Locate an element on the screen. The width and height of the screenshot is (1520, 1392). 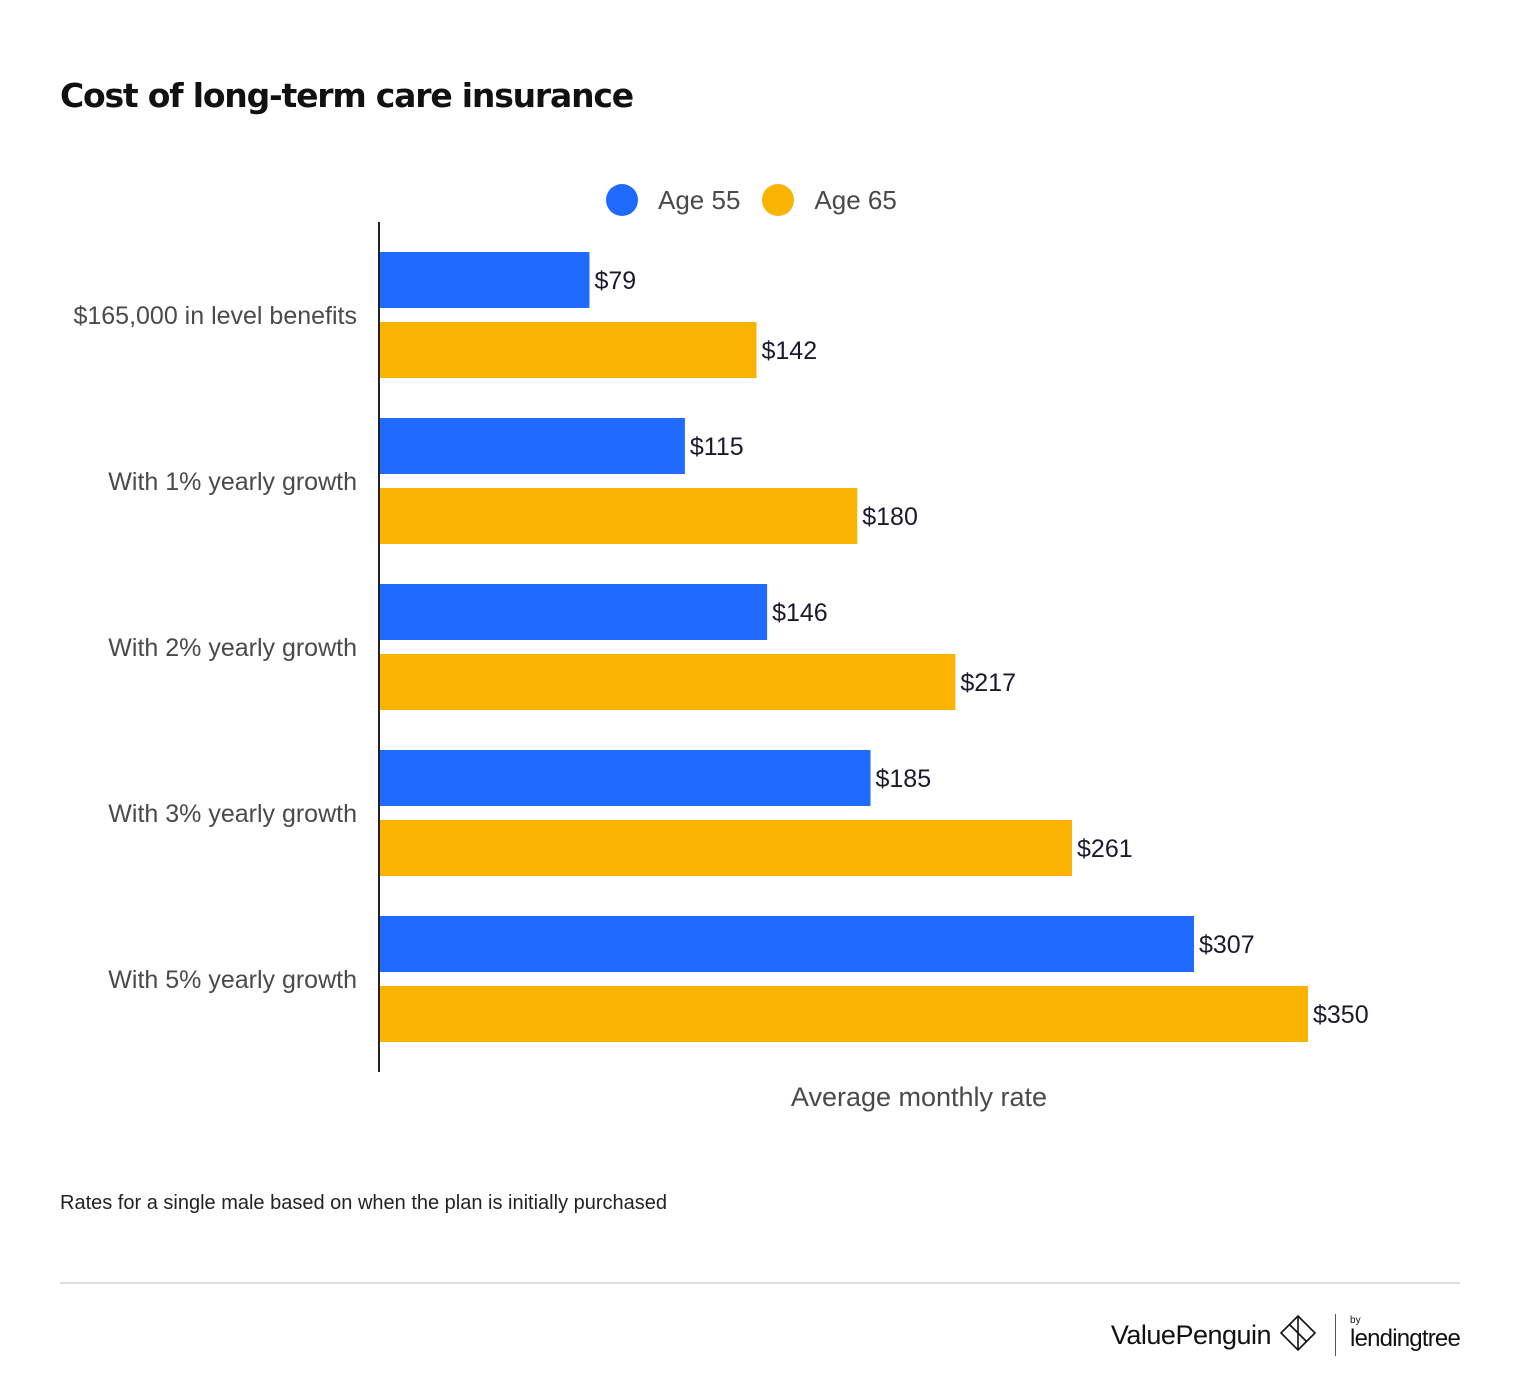
legend-label-age-55: Age 55 is located at coordinates (699, 199).